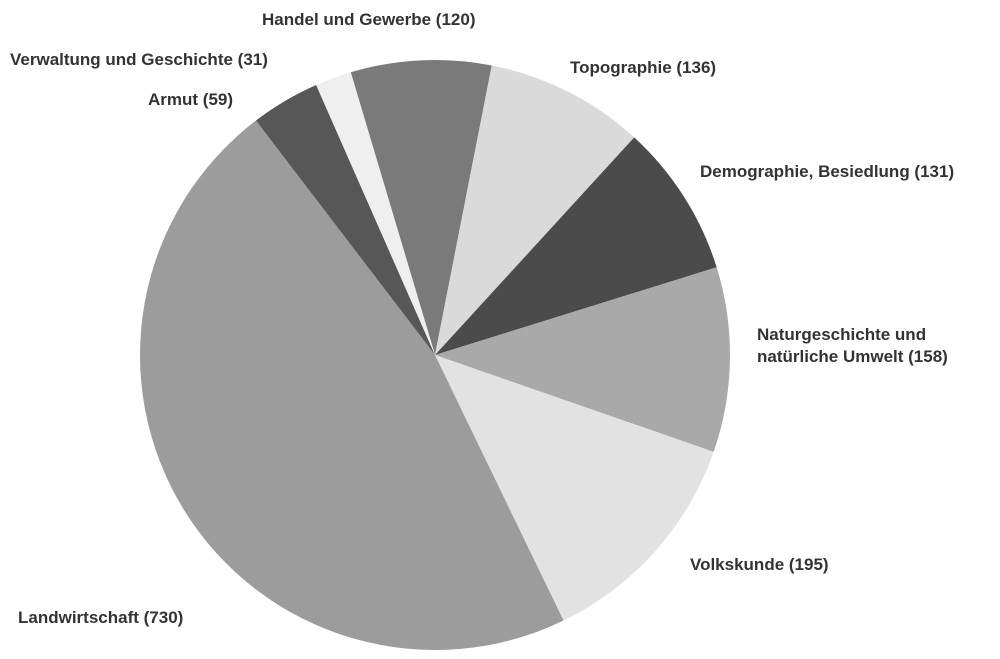 The image size is (1000, 659). I want to click on slice-label: Armut (59), so click(191, 99).